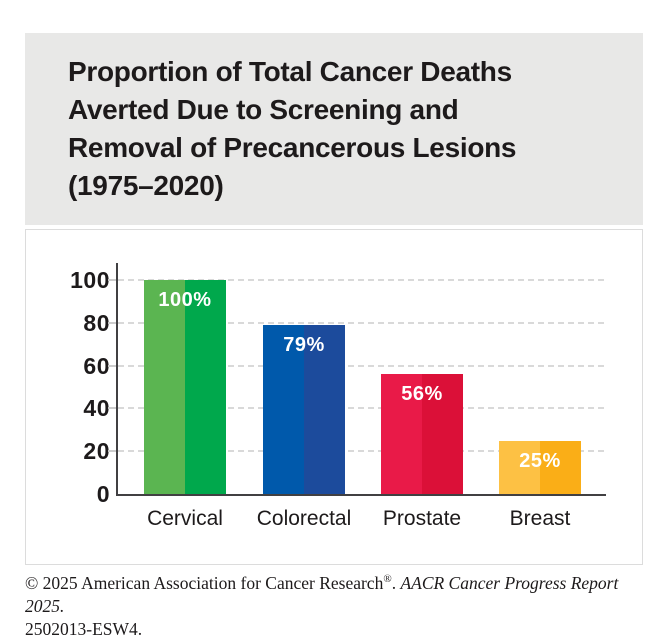  Describe the element at coordinates (96, 365) in the screenshot. I see `y-tick-label-60: 60` at that location.